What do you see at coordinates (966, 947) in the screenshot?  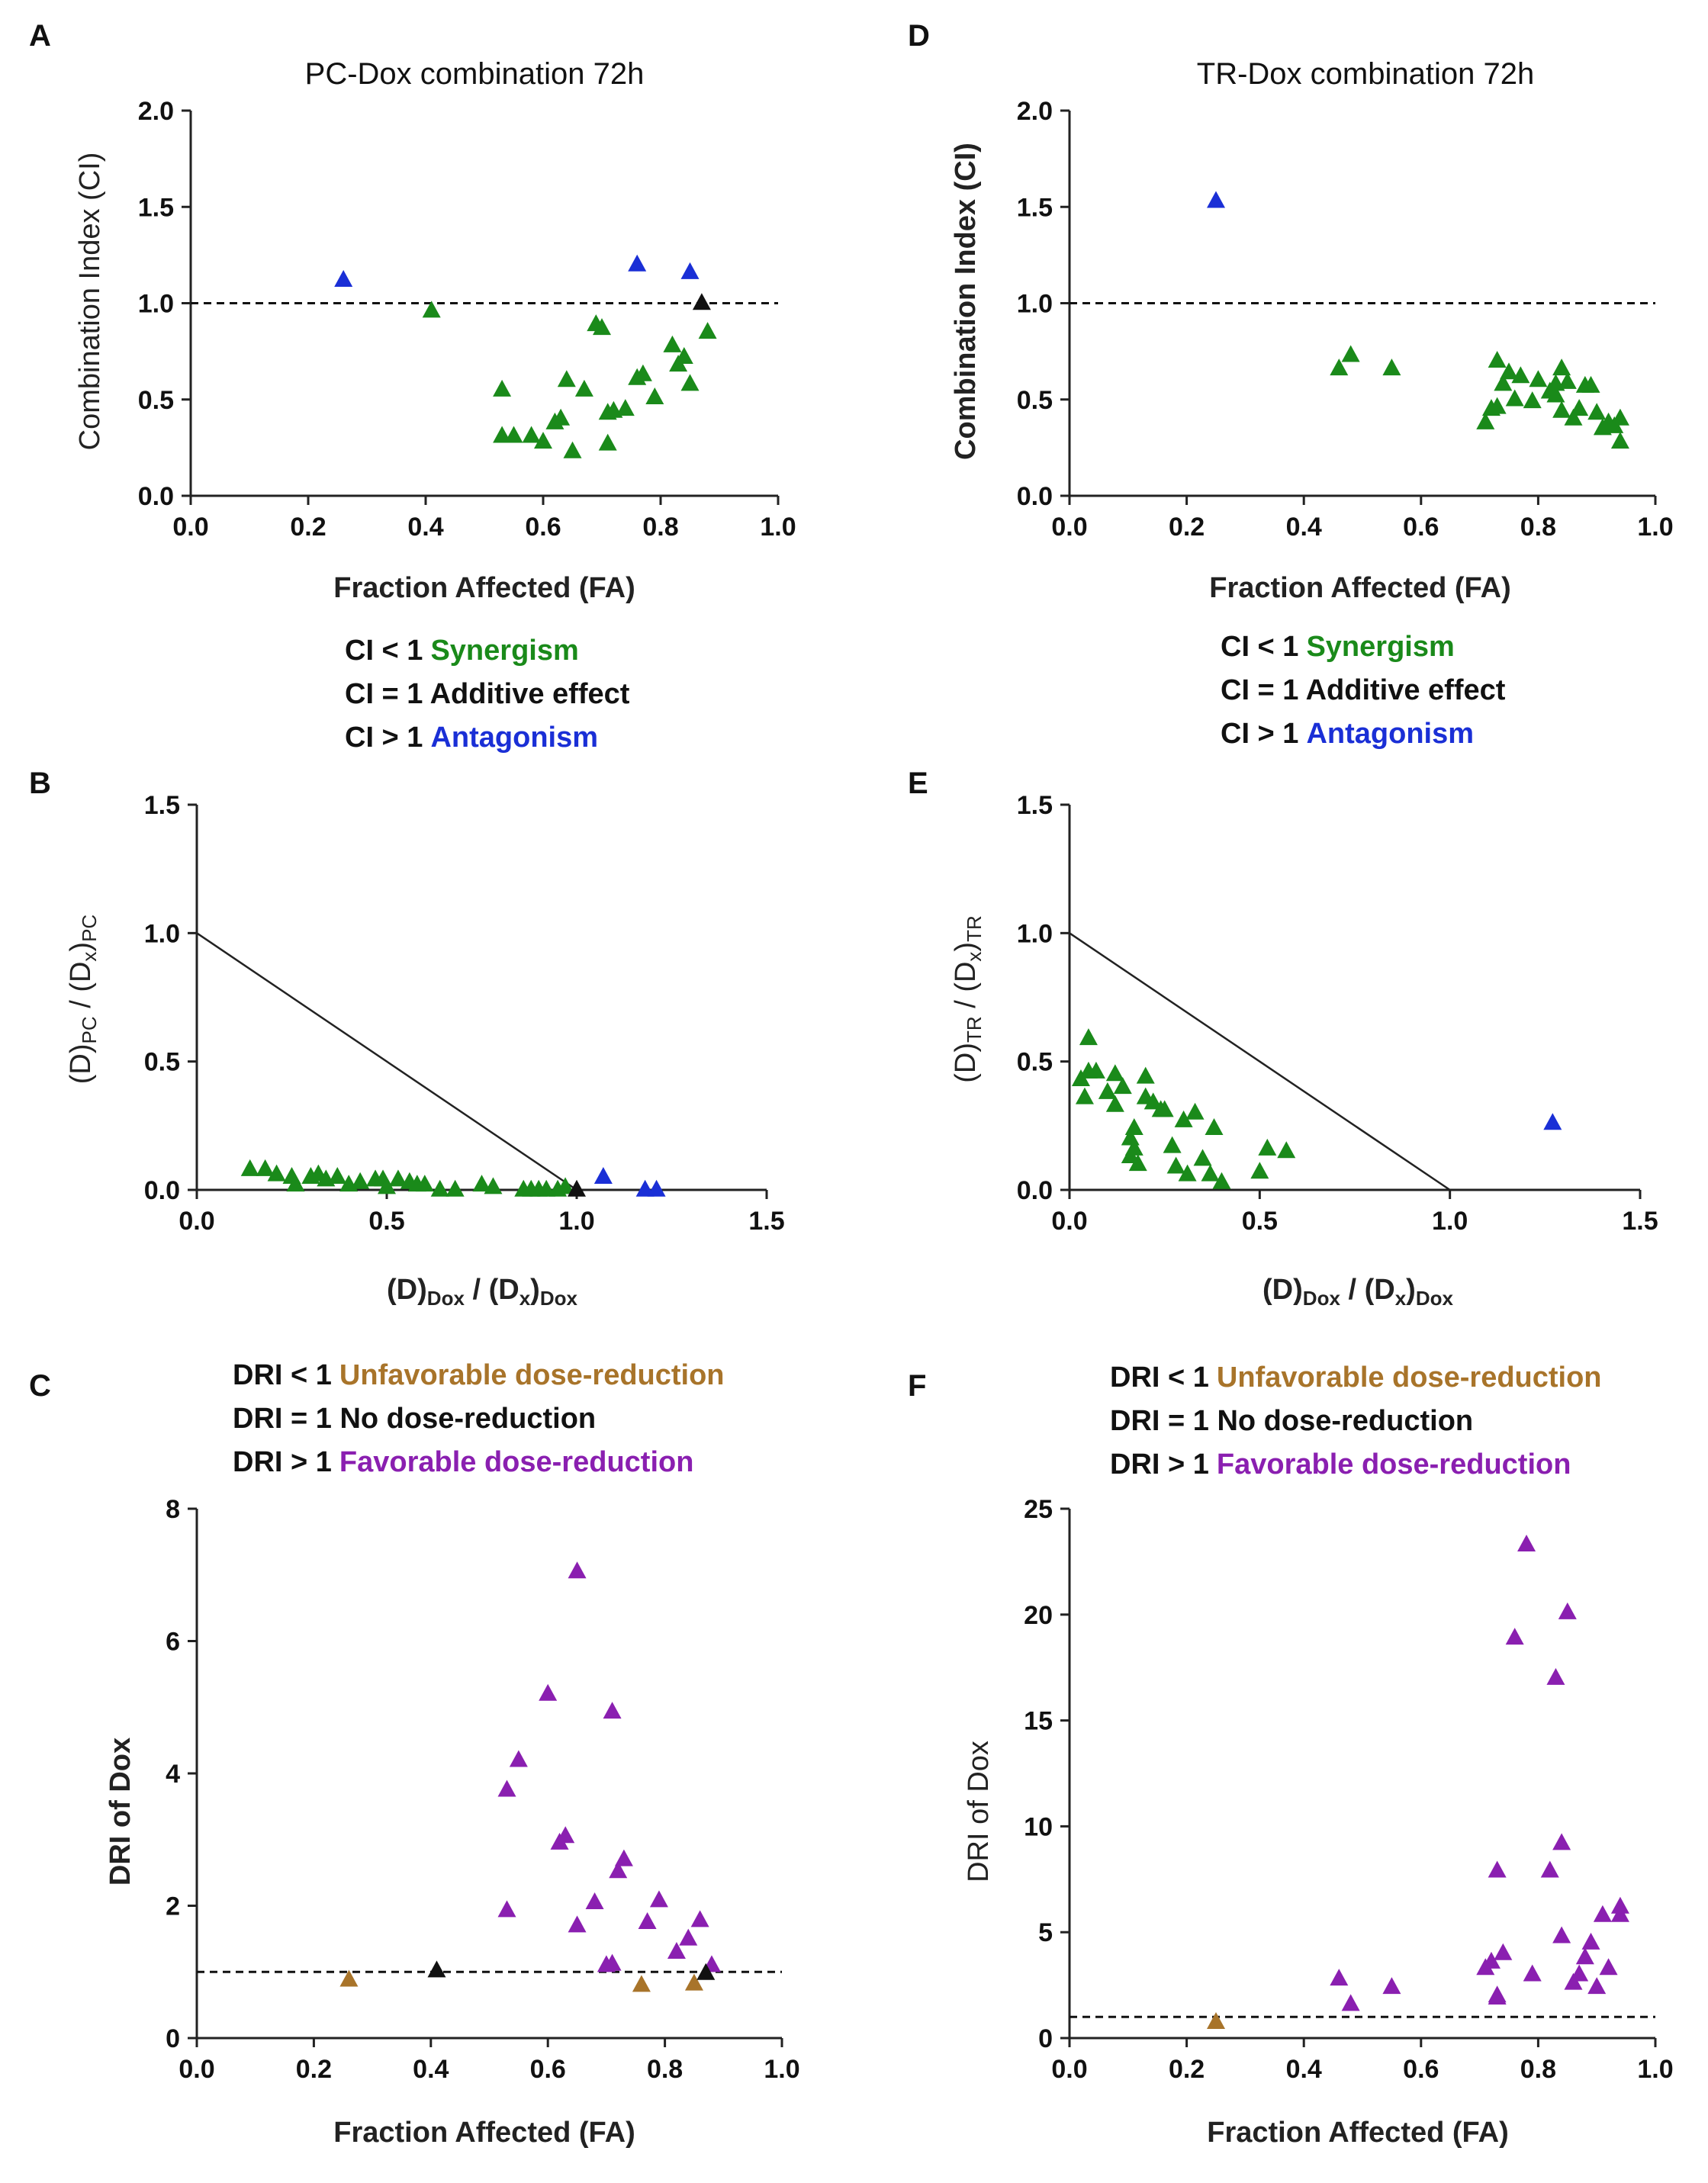 I see `y-axis-title-e-p3: )` at bounding box center [966, 947].